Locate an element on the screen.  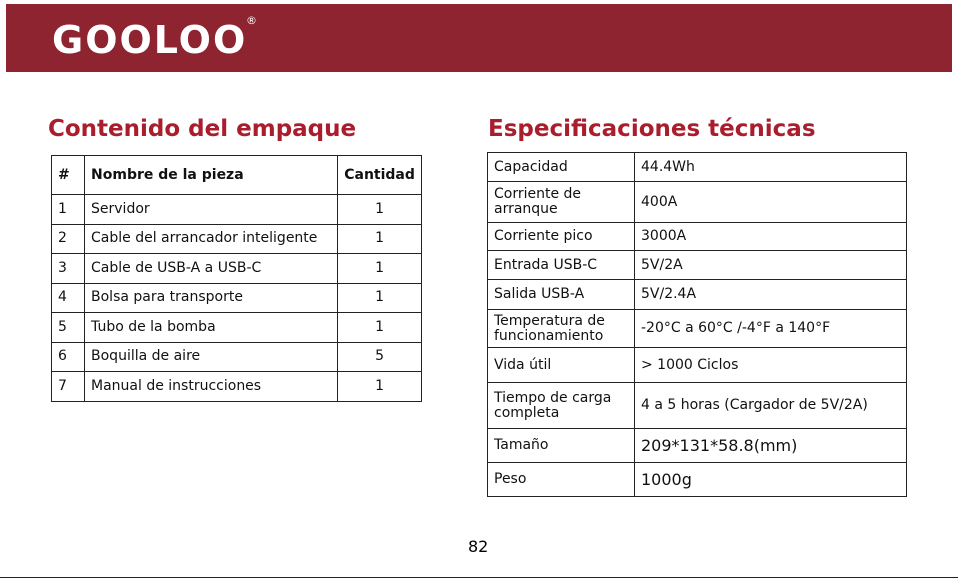
table-row: 1 Servidor 1 is located at coordinates (236, 209).